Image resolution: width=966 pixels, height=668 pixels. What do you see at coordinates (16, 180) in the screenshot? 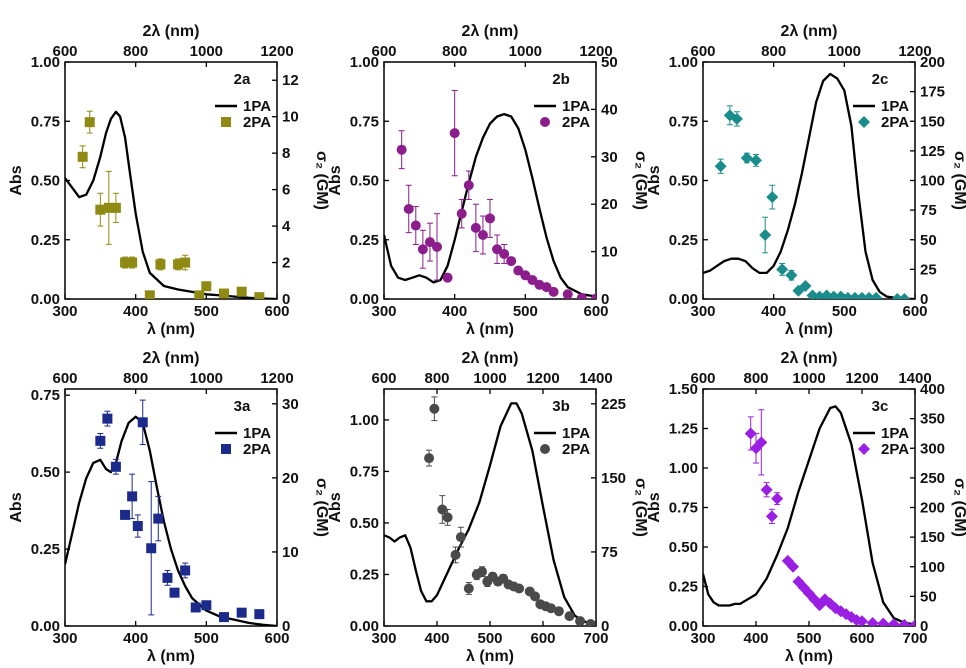
I see `y-axis-title: Abs` at bounding box center [16, 180].